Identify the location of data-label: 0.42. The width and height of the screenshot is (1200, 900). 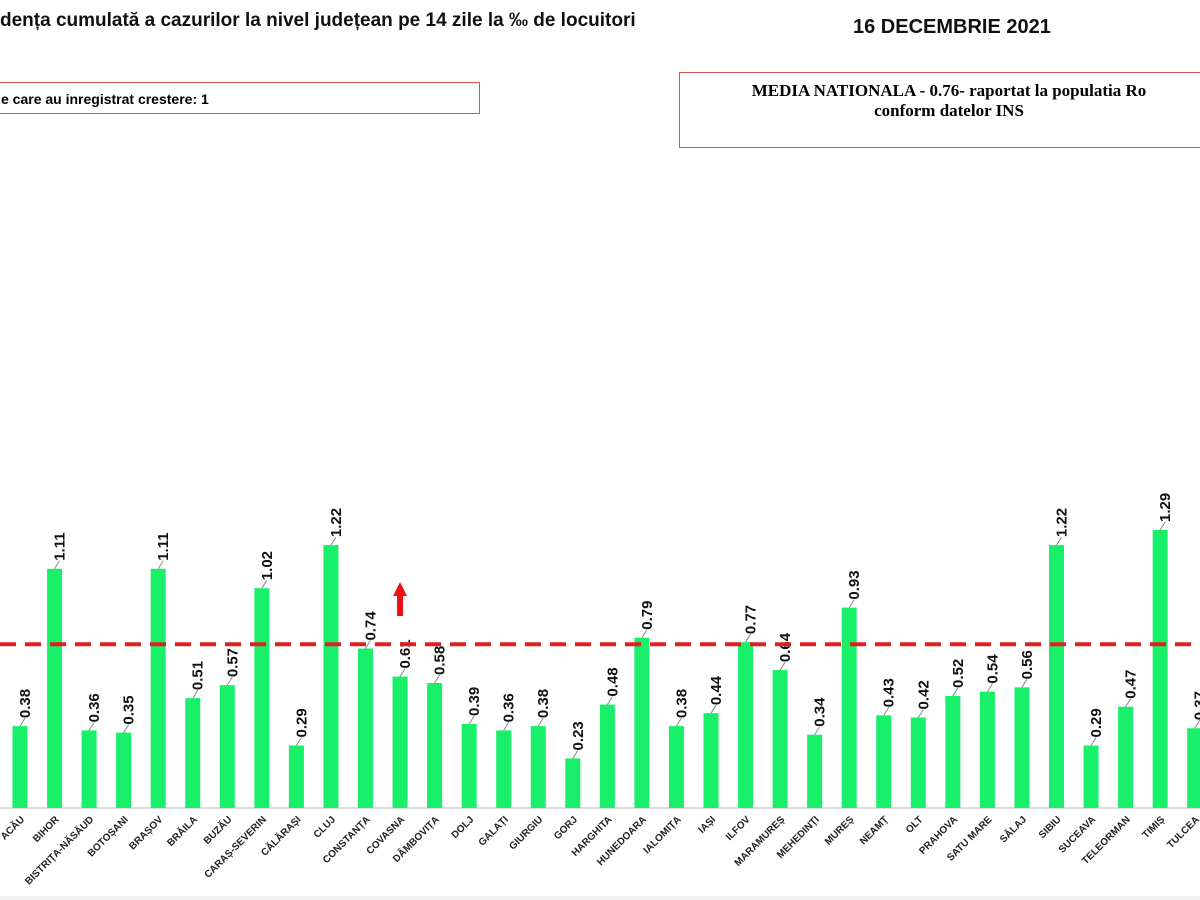
(923, 694).